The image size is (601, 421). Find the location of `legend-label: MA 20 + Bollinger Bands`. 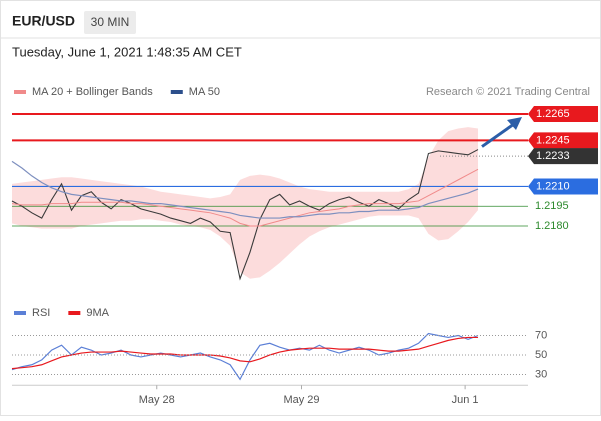

legend-label: MA 20 + Bollinger Bands is located at coordinates (92, 92).